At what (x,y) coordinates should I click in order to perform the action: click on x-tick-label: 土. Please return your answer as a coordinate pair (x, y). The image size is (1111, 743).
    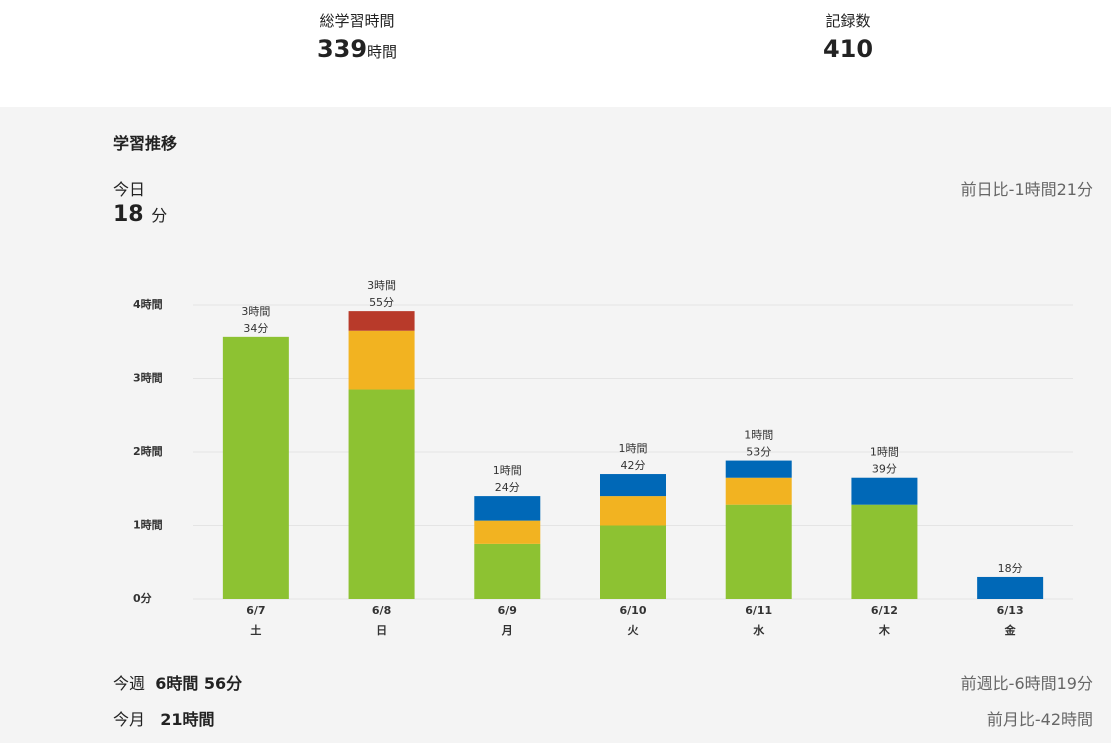
    Looking at the image, I should click on (255, 630).